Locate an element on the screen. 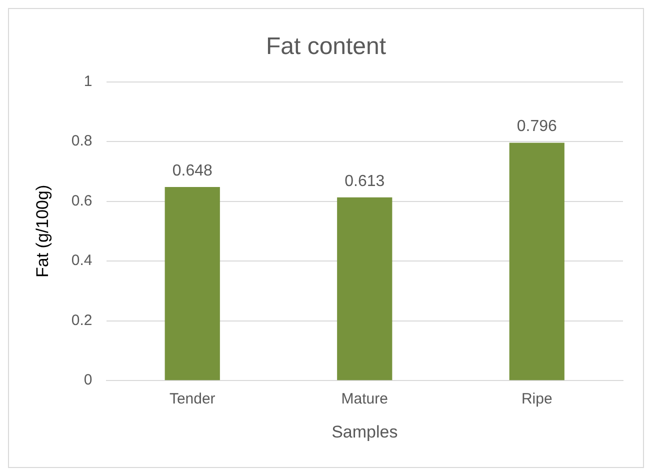 The image size is (652, 476). x-tick-label: Tender is located at coordinates (192, 399).